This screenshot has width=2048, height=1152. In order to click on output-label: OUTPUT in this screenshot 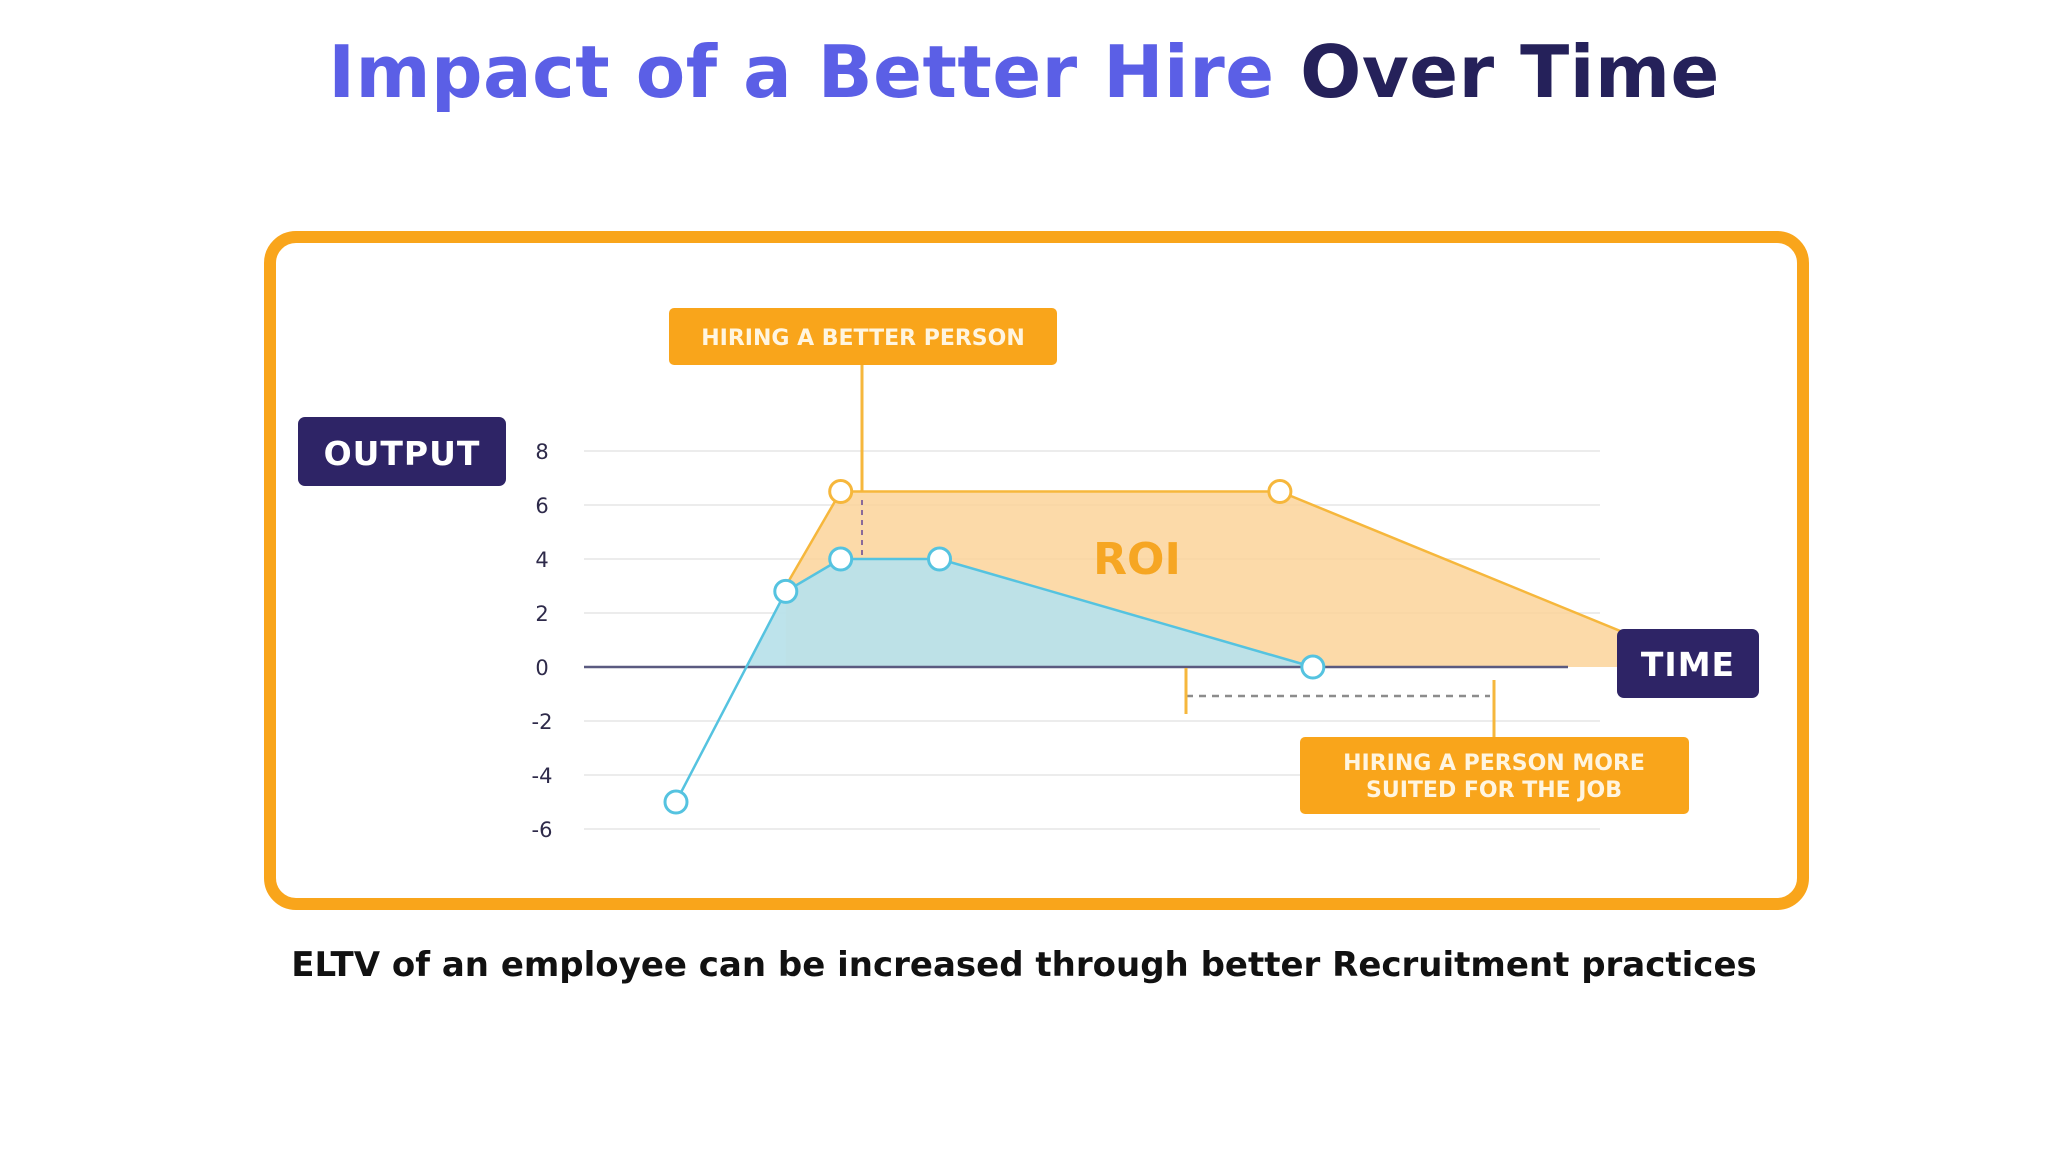, I will do `click(402, 451)`.